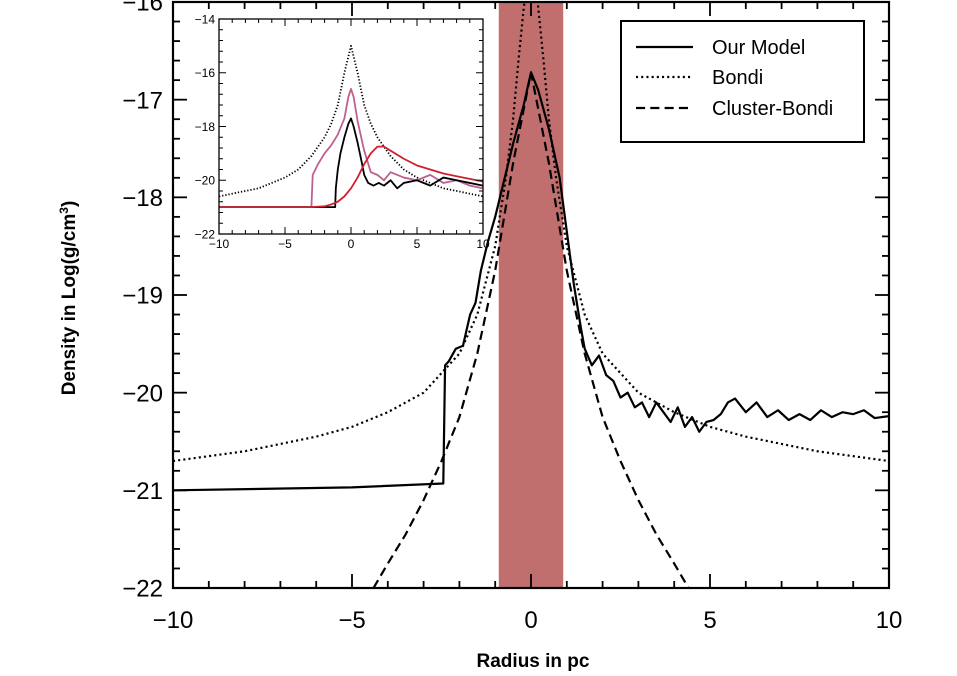 Image resolution: width=957 pixels, height=676 pixels. Describe the element at coordinates (483, 244) in the screenshot. I see `inset-xtick-label: 10` at that location.